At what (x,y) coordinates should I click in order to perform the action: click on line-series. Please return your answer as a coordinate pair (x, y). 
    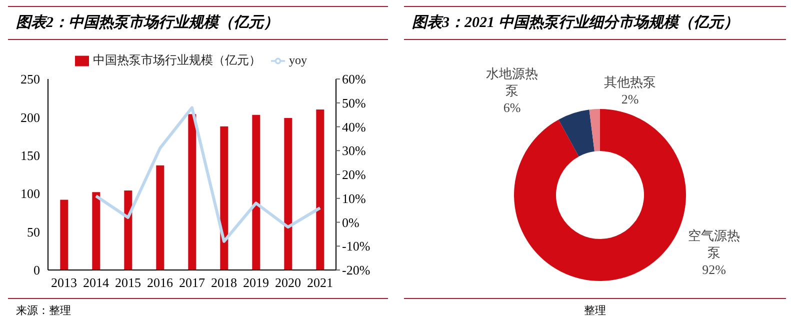
    Looking at the image, I should click on (208, 174).